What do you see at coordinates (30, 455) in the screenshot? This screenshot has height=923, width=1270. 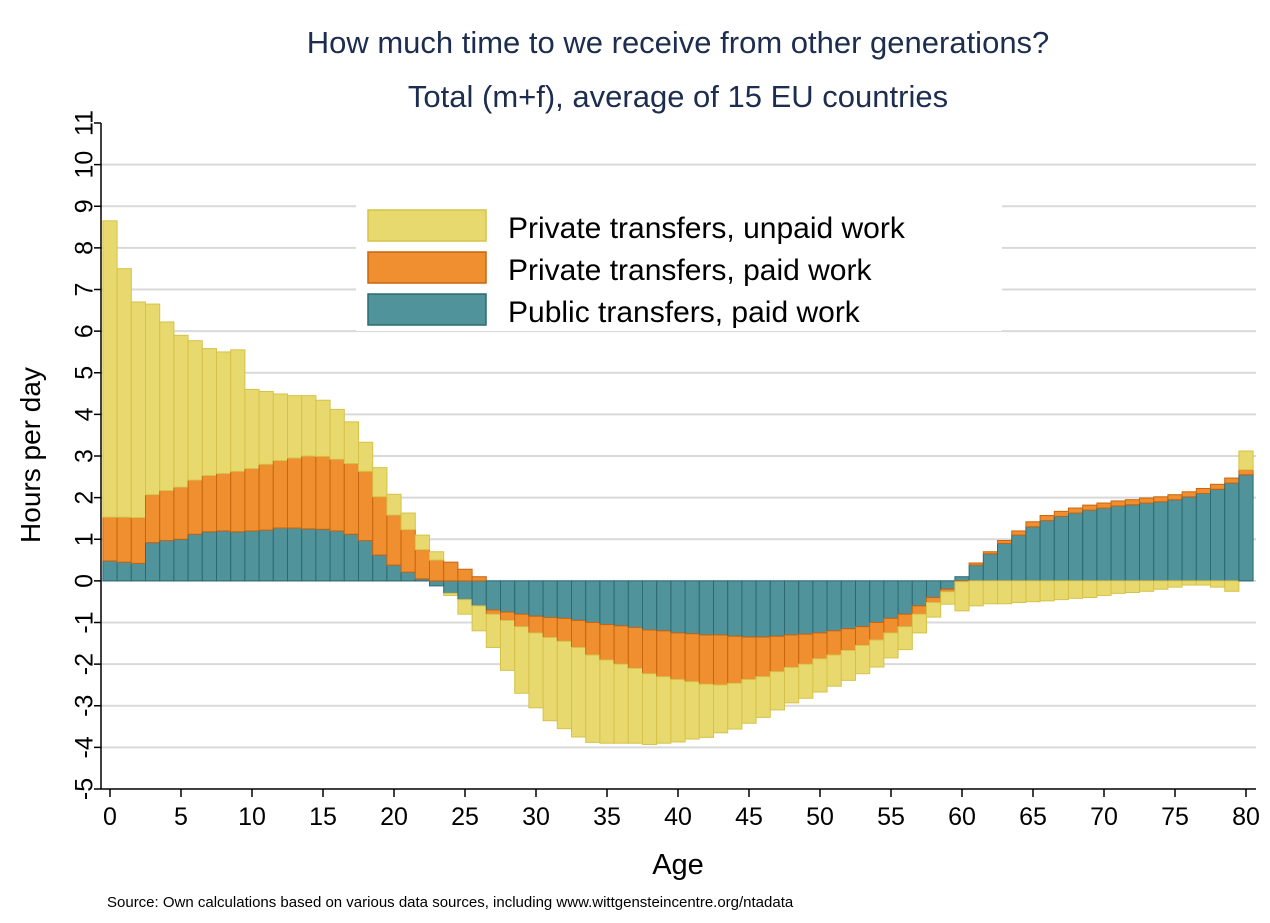 I see `y-axis-label: Hours per day` at bounding box center [30, 455].